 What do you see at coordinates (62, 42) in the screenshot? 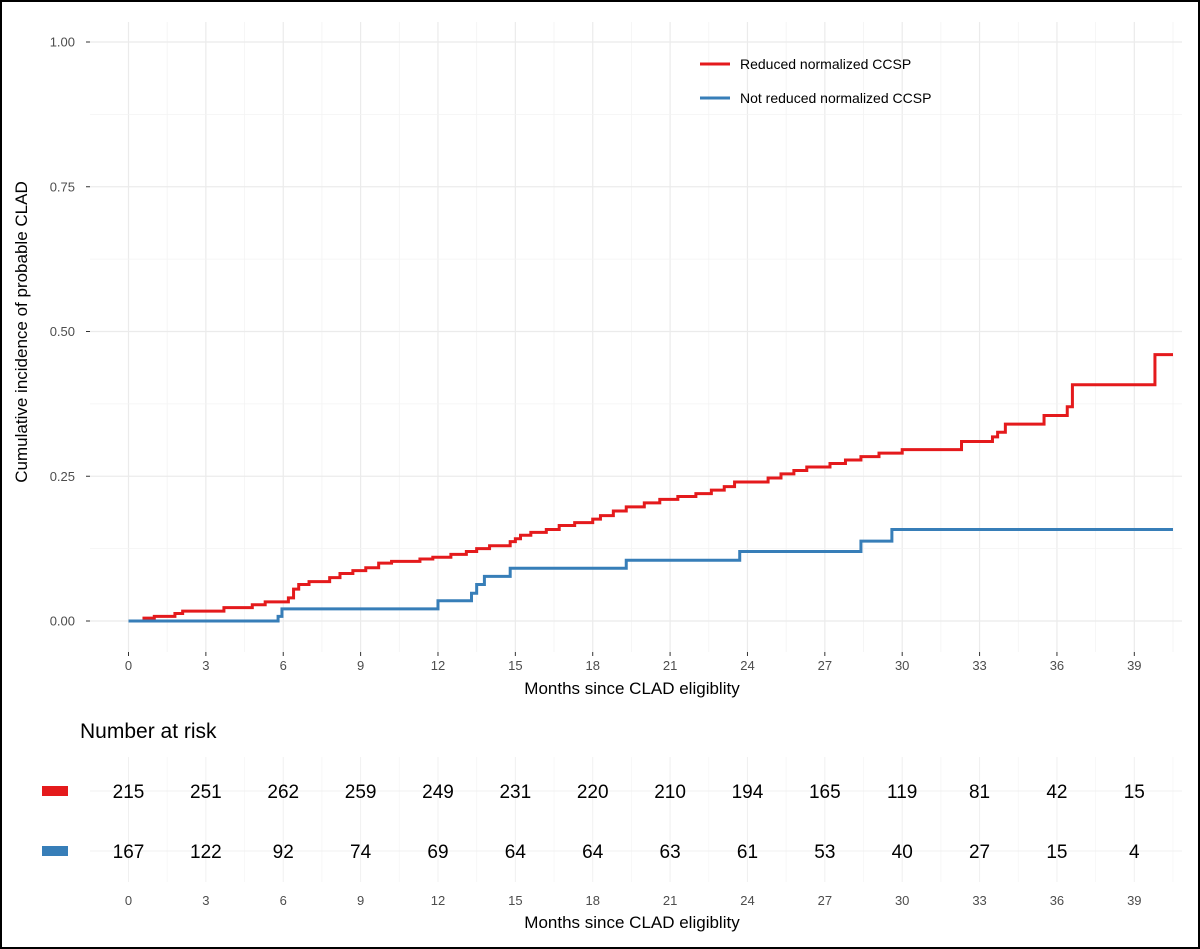
I see `y-tick-label: 1.00` at bounding box center [62, 42].